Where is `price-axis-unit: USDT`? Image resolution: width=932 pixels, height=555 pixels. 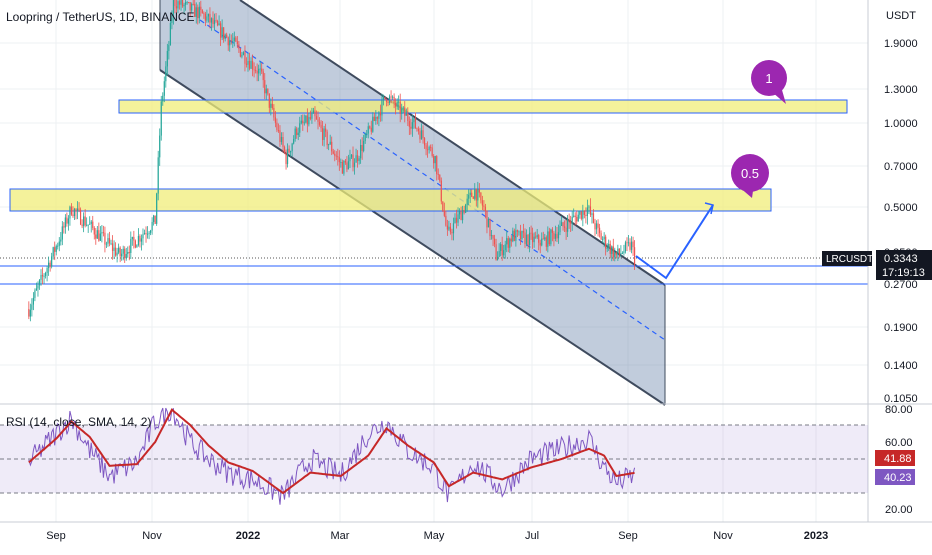 price-axis-unit: USDT is located at coordinates (901, 16).